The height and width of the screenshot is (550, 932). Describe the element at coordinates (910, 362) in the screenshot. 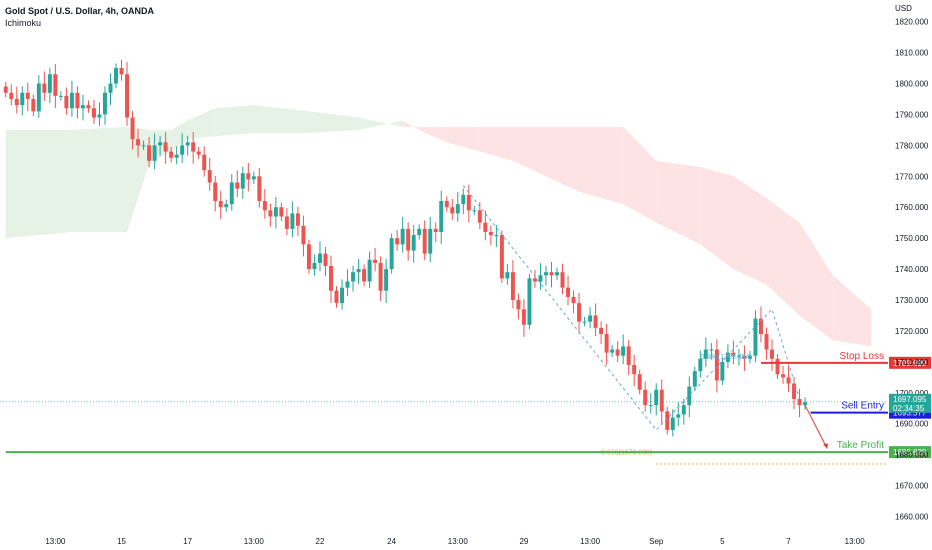

I see `stop-loss-price-tag` at that location.